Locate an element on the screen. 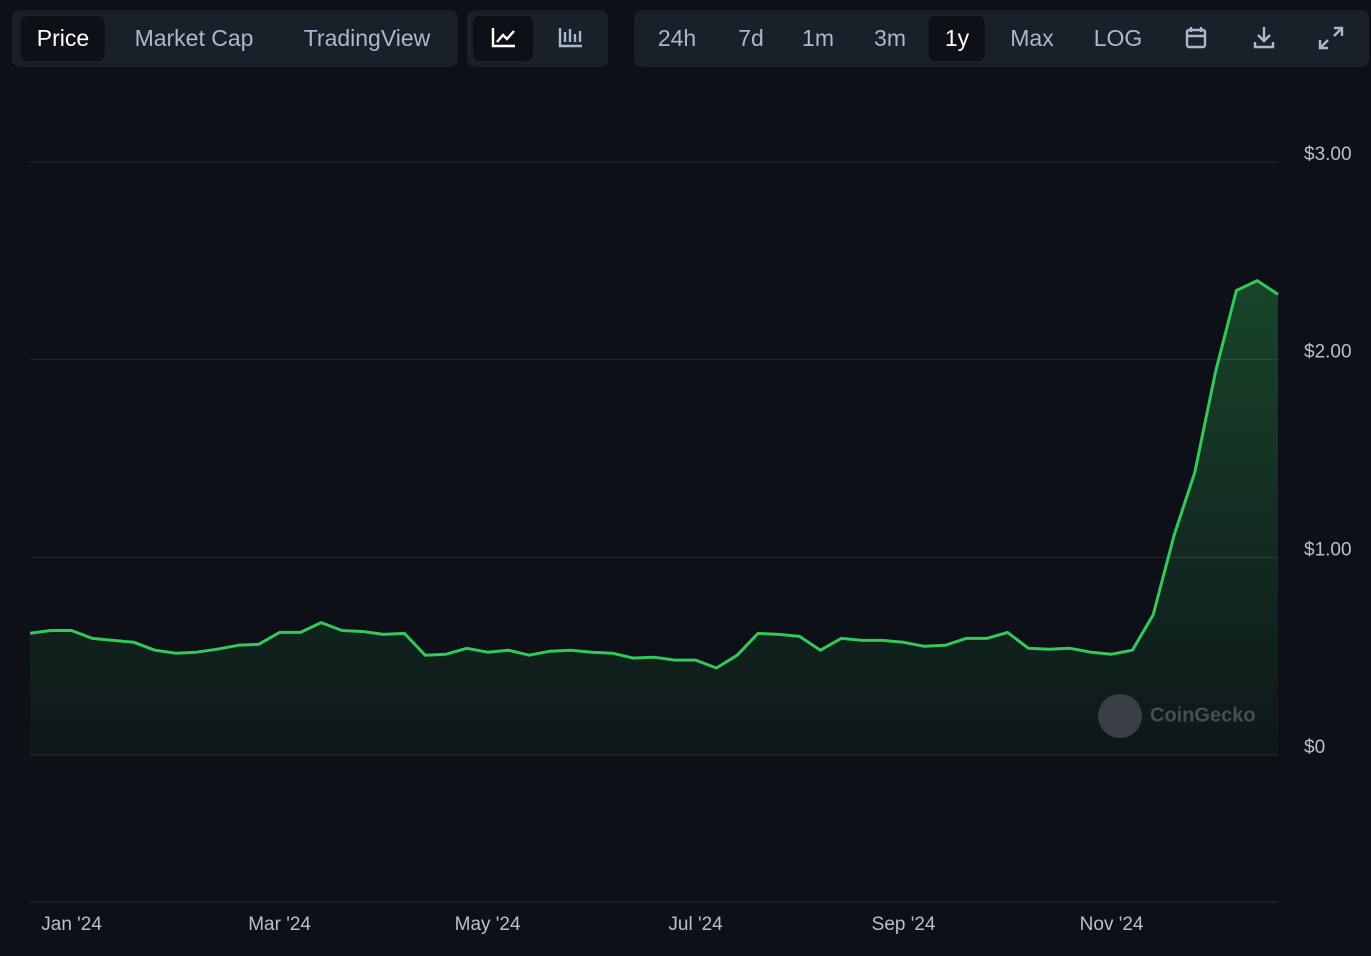 The height and width of the screenshot is (956, 1371). y-tick-label: $1.00 is located at coordinates (1328, 549).